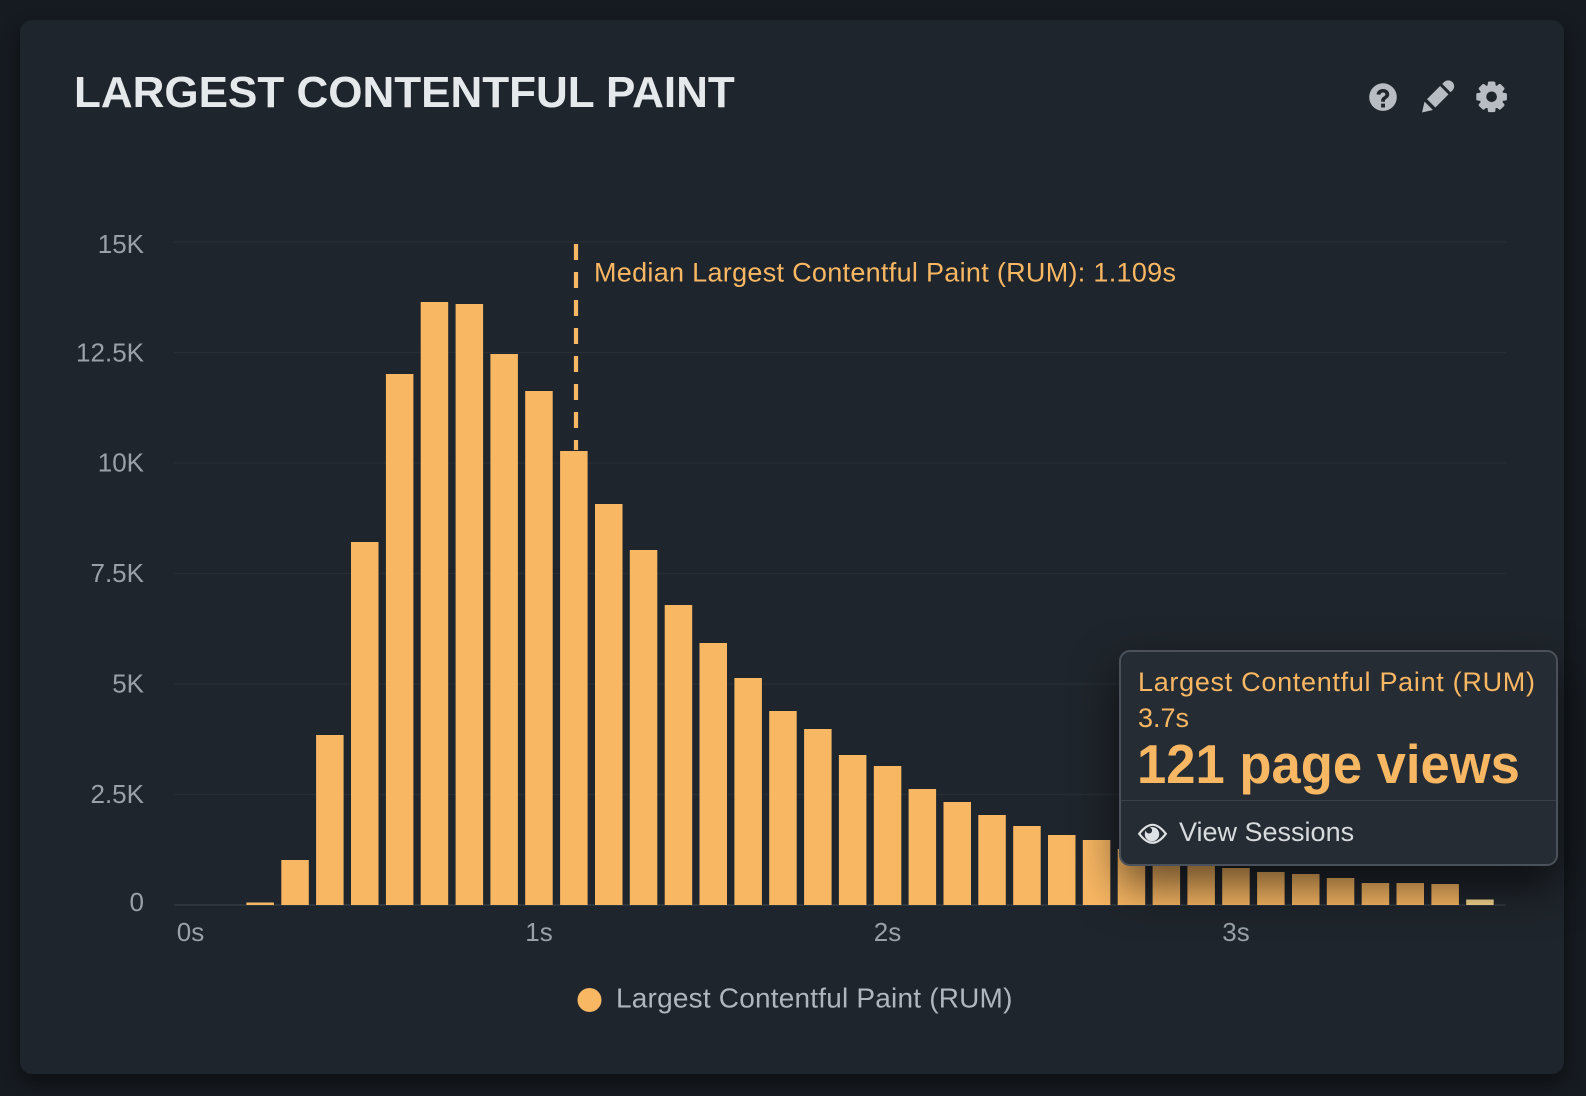 The image size is (1586, 1096). Describe the element at coordinates (887, 932) in the screenshot. I see `svg-text: 2s` at that location.